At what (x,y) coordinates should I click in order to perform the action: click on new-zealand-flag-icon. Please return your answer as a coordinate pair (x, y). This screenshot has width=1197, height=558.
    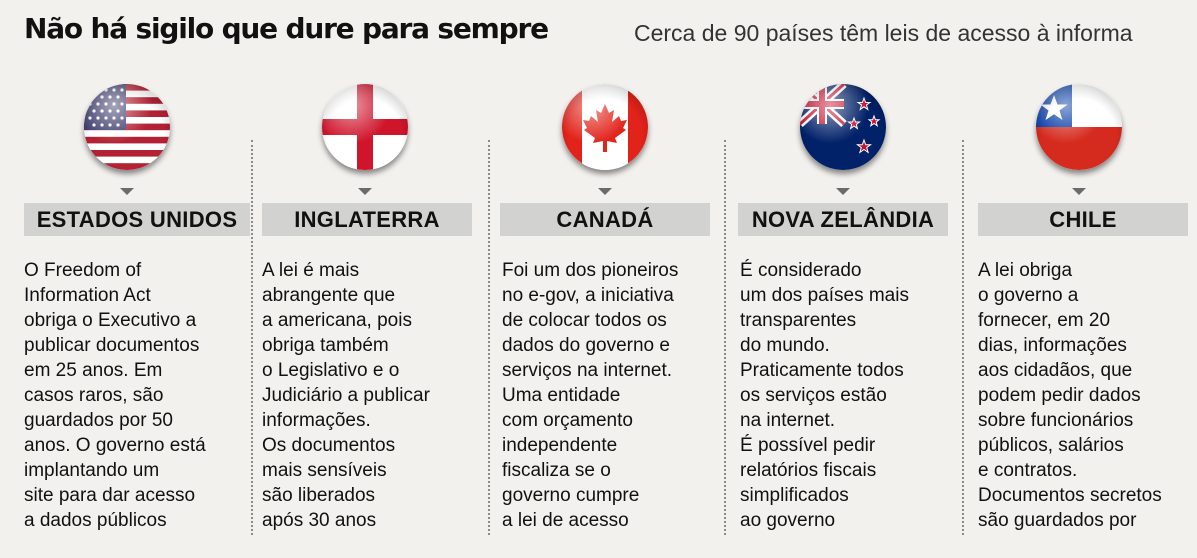
    Looking at the image, I should click on (843, 127).